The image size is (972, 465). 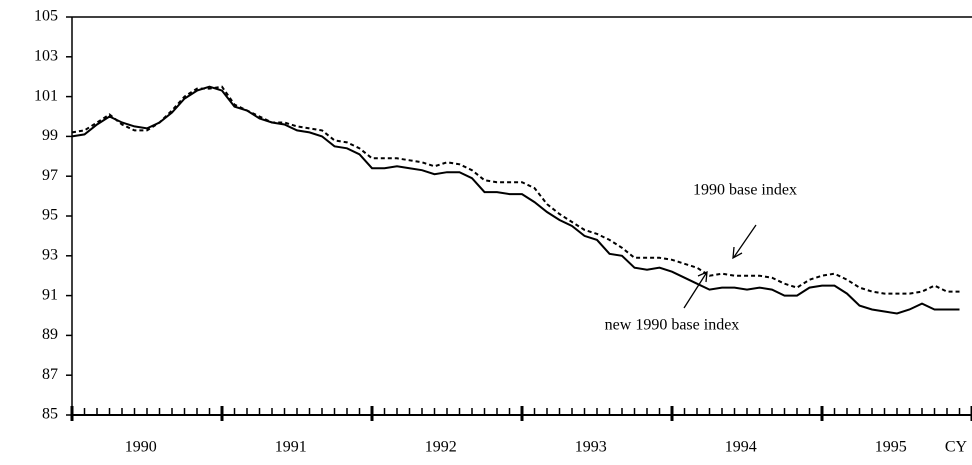 I want to click on y-tick-label: 85, so click(x=50, y=414).